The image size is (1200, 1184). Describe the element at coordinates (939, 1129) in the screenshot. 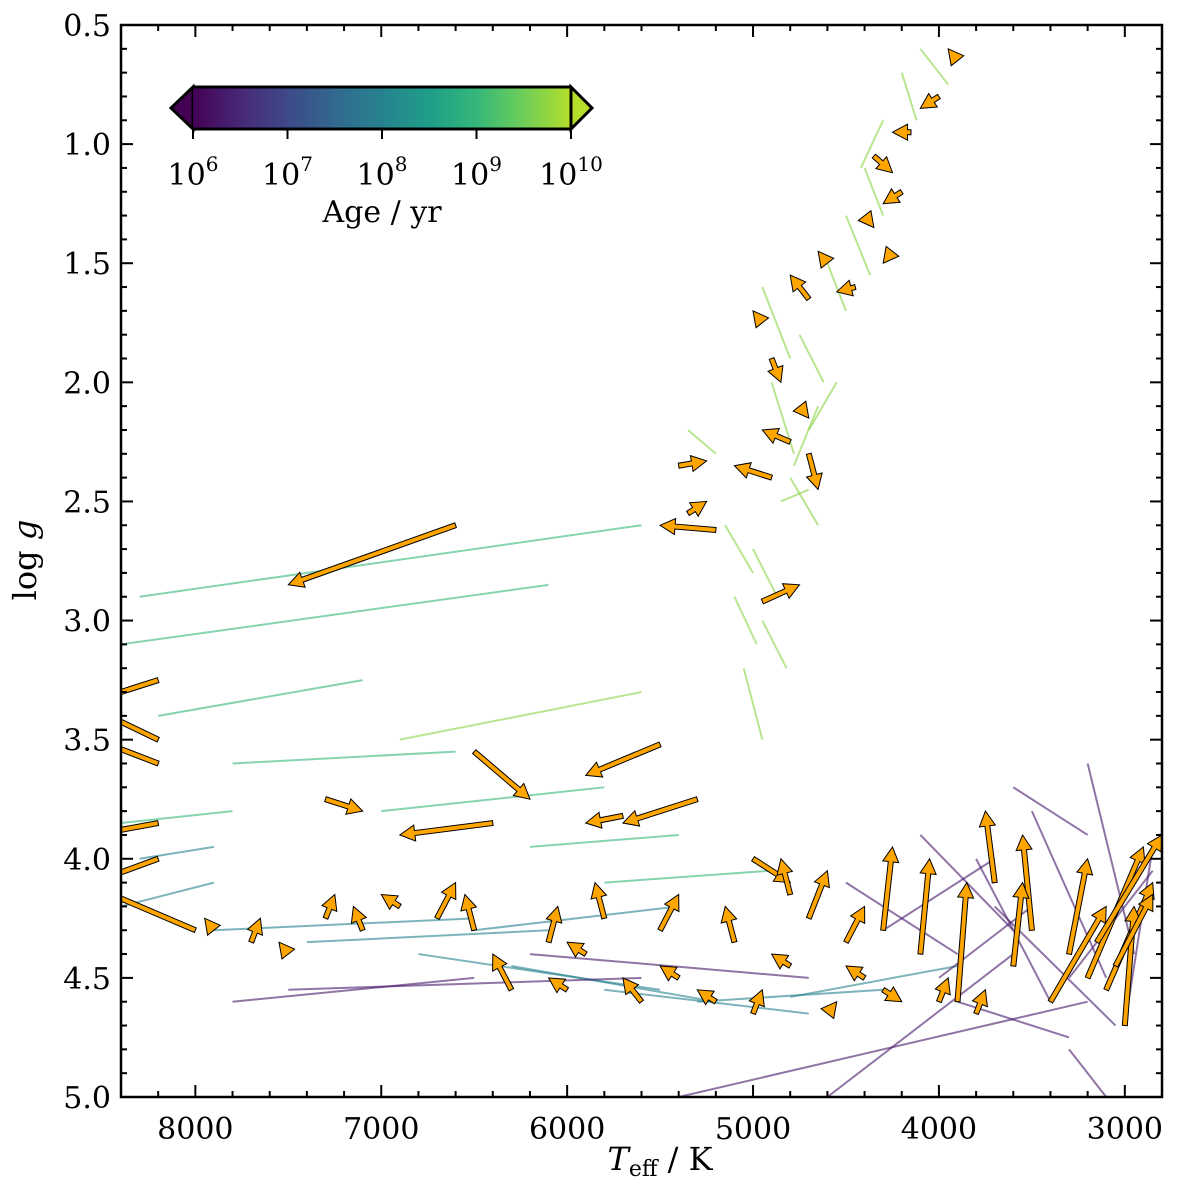

I see `x-tick-label: 4000` at that location.